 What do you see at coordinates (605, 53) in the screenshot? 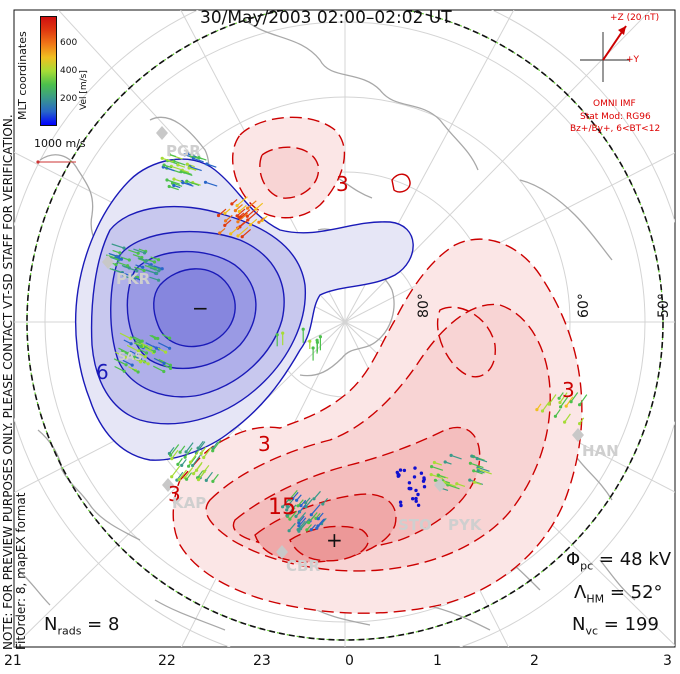
I see `imf-clock` at bounding box center [605, 53].